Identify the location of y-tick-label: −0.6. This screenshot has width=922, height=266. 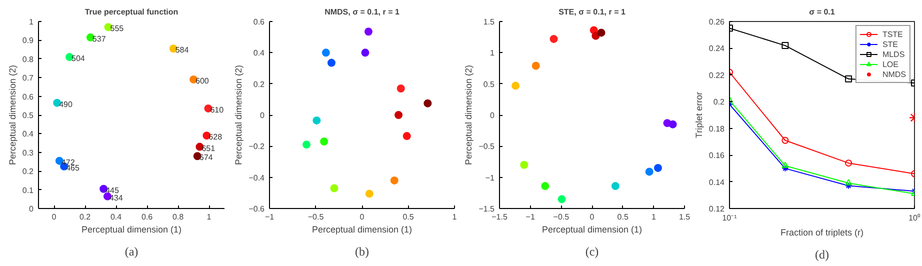
(257, 209).